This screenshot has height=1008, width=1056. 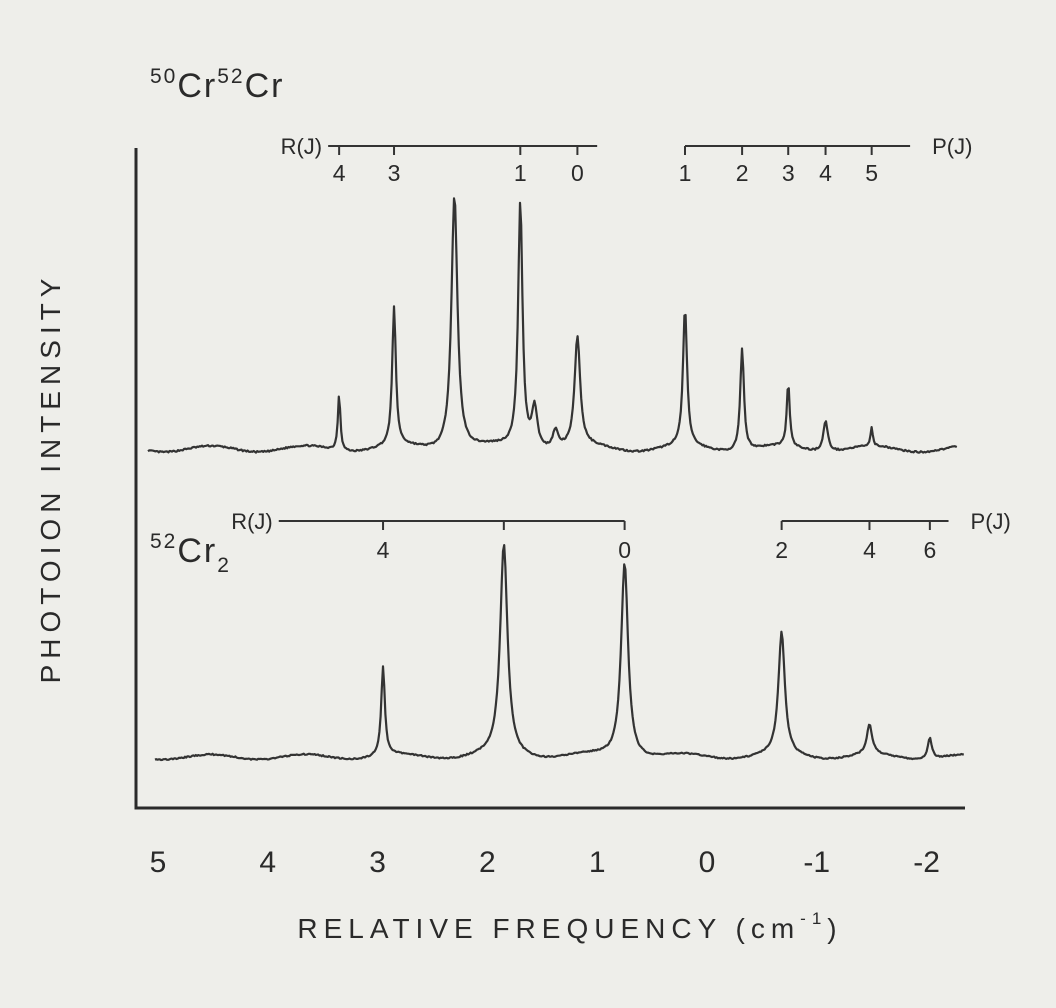 I want to click on isotope-element-2: Cr, so click(x=265, y=86).